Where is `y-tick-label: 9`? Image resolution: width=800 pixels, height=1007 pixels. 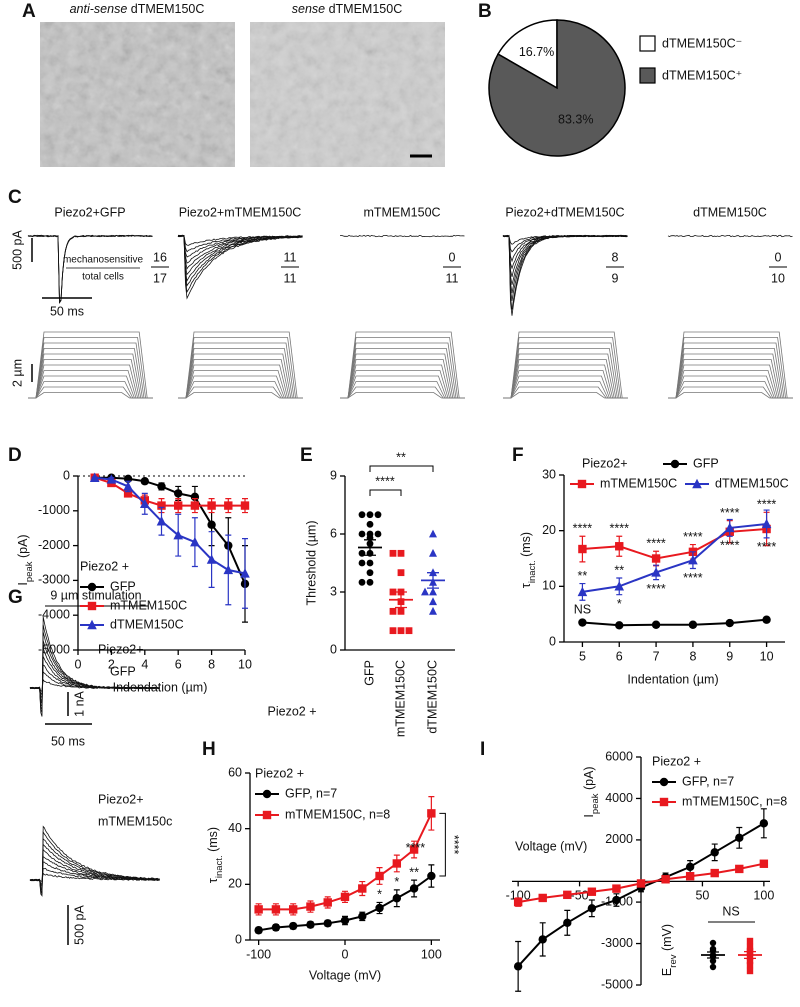 y-tick-label: 9 is located at coordinates (333, 475).